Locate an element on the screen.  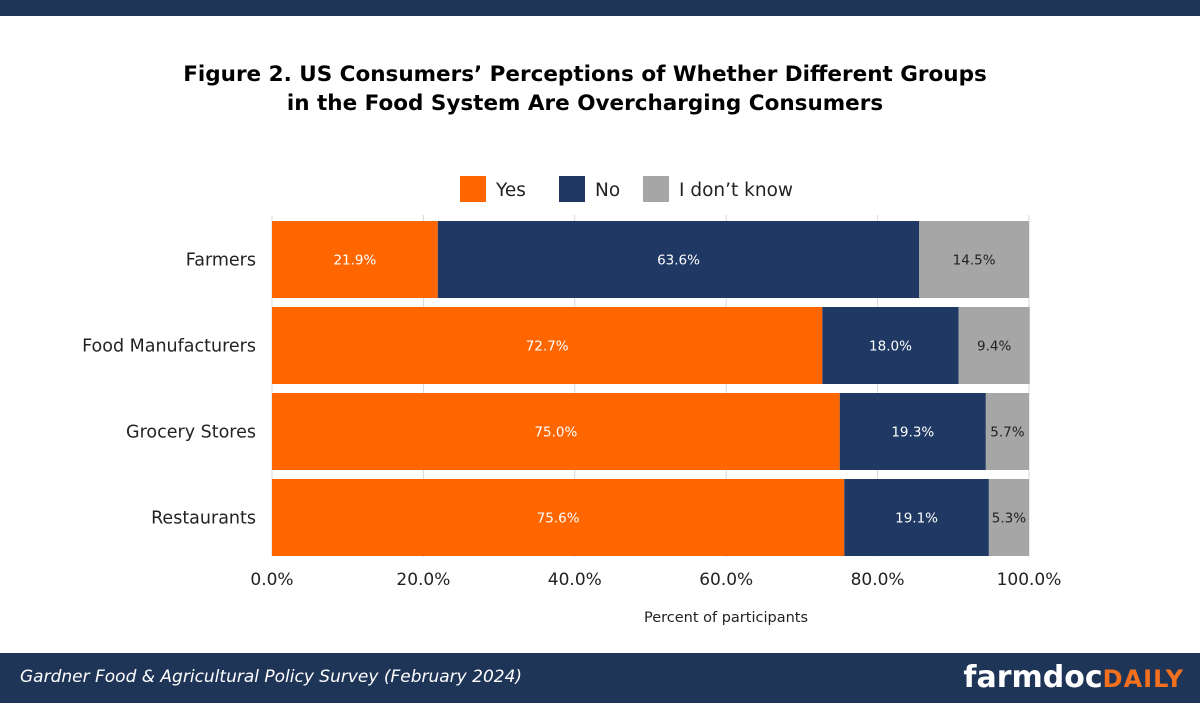
x-tick-label: 0.0% is located at coordinates (271, 580).